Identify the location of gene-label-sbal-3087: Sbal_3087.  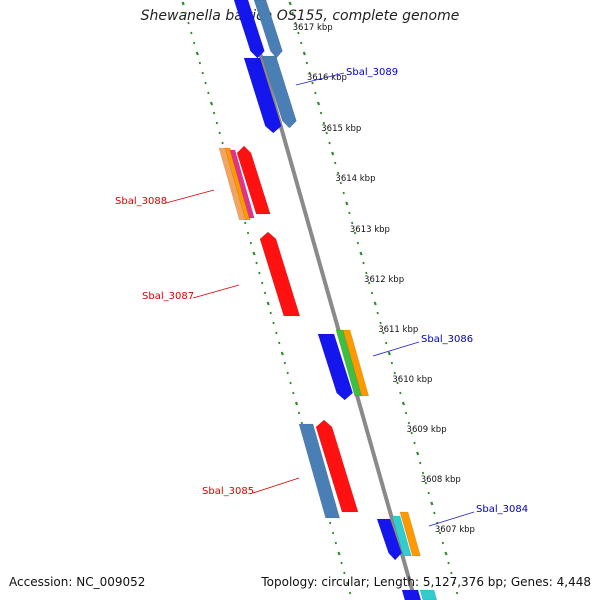
(168, 296).